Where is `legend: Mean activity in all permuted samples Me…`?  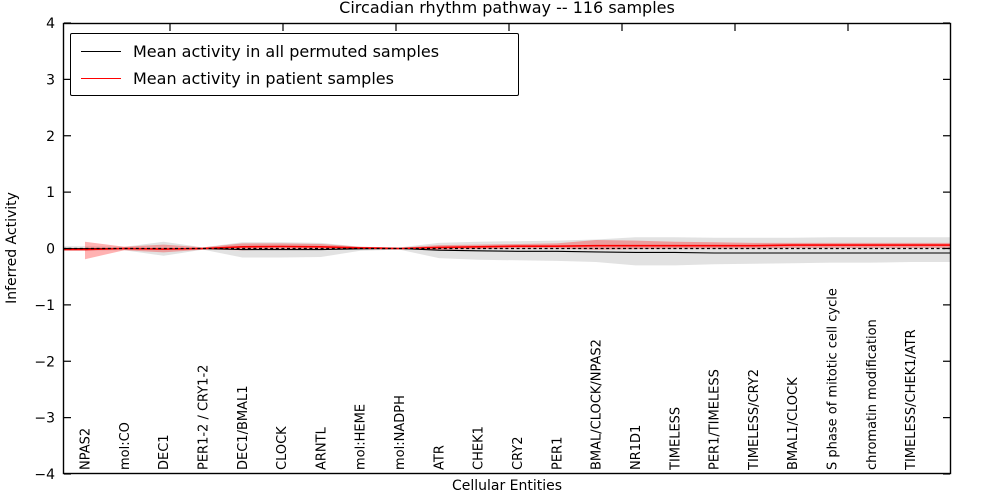
legend: Mean activity in all permuted samples Me… is located at coordinates (294, 64).